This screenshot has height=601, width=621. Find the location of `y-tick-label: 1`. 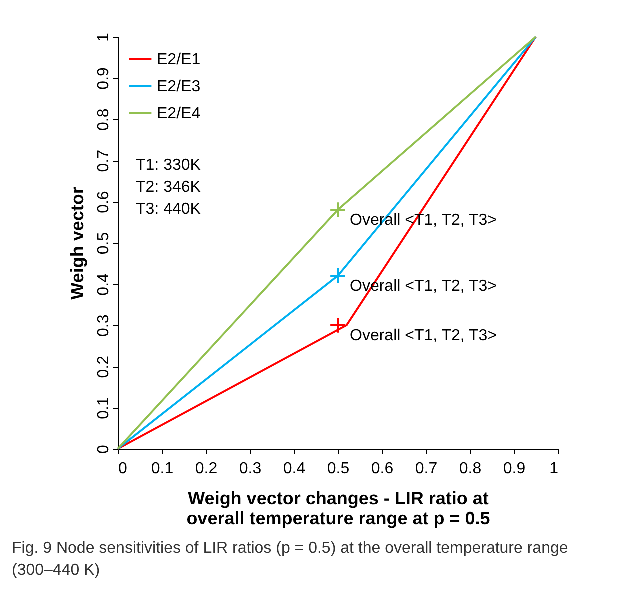

y-tick-label: 1 is located at coordinates (104, 37).